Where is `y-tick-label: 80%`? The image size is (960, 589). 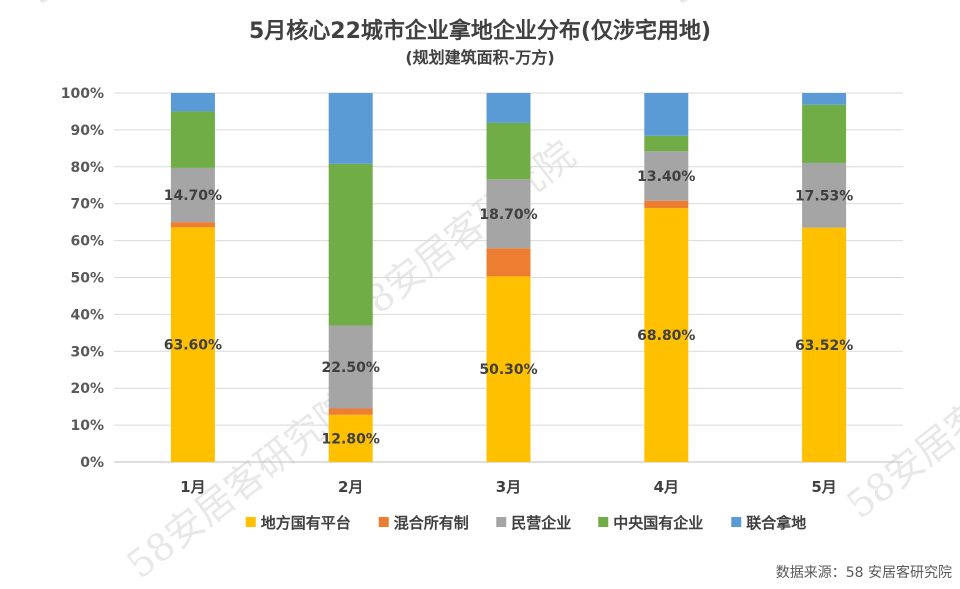
y-tick-label: 80% is located at coordinates (87, 168).